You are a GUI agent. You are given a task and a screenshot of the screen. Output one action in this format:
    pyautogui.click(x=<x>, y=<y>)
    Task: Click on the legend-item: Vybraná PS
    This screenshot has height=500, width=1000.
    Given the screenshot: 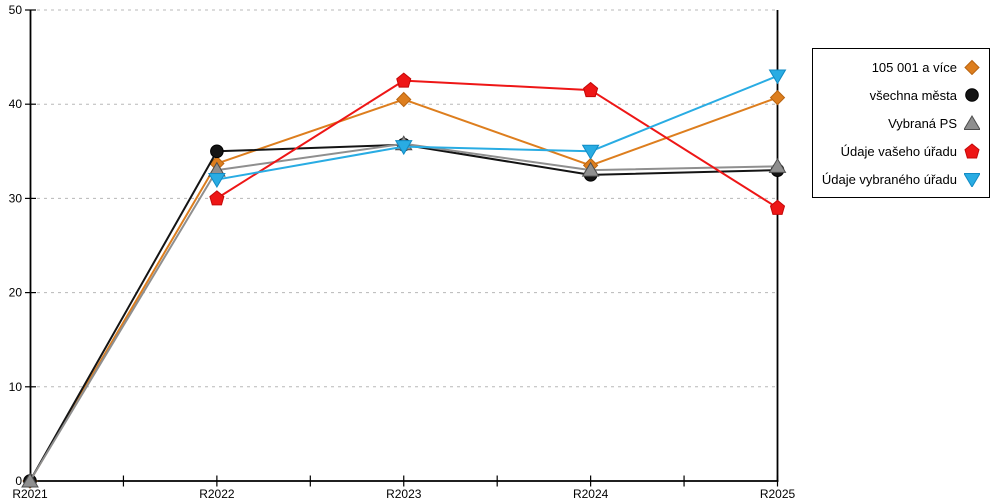 What is the action you would take?
    pyautogui.click(x=901, y=123)
    